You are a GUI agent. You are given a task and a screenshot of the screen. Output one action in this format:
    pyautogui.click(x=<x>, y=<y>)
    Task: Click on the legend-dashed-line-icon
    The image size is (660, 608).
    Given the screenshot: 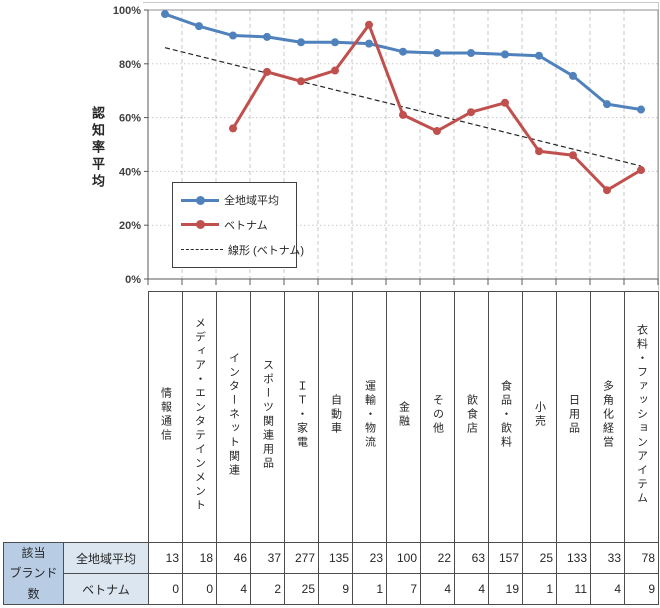 What is the action you would take?
    pyautogui.click(x=202, y=250)
    